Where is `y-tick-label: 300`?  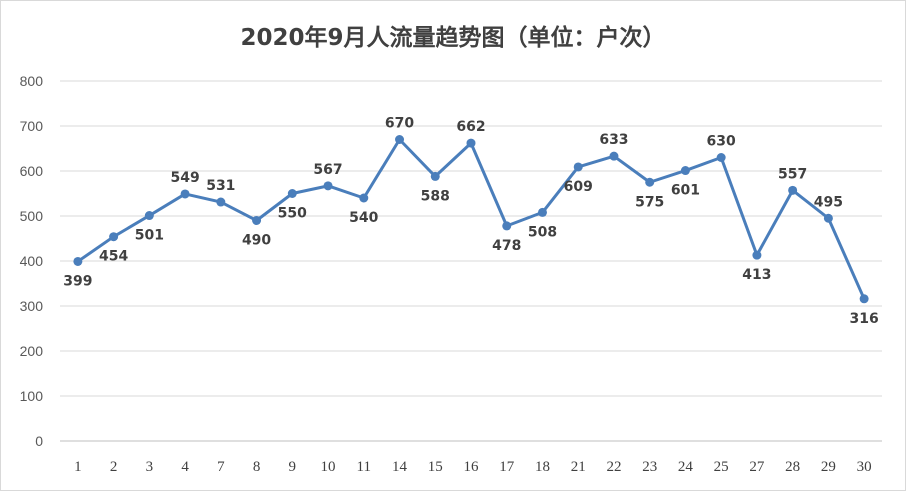
y-tick-label: 300 is located at coordinates (32, 306).